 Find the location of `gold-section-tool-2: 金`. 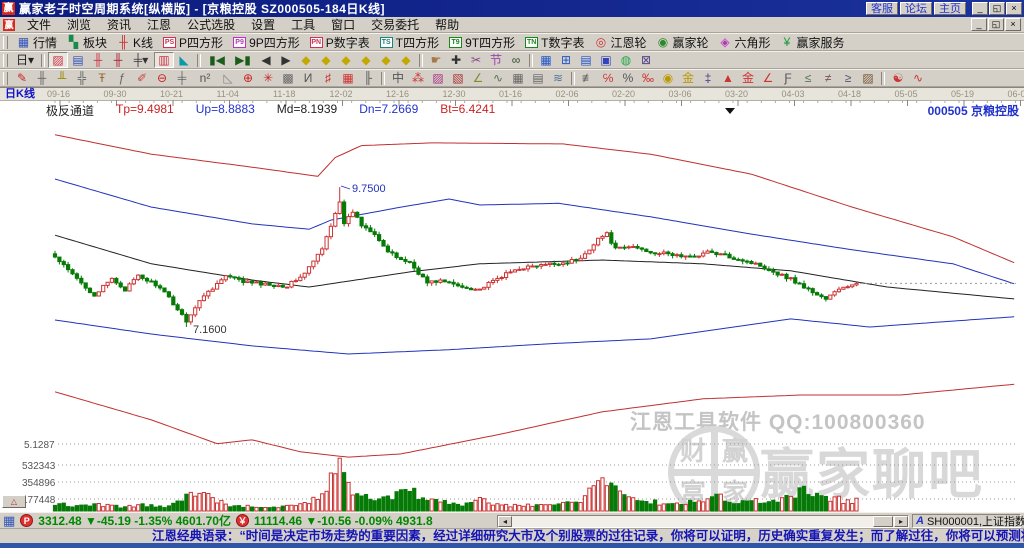

gold-section-tool-2: 金 is located at coordinates (748, 78).